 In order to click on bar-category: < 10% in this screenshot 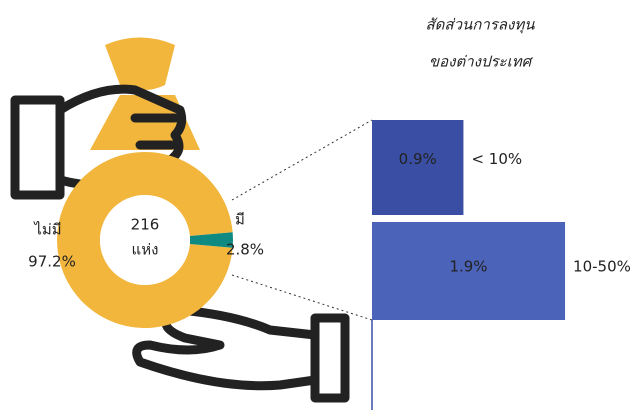, I will do `click(496, 159)`.